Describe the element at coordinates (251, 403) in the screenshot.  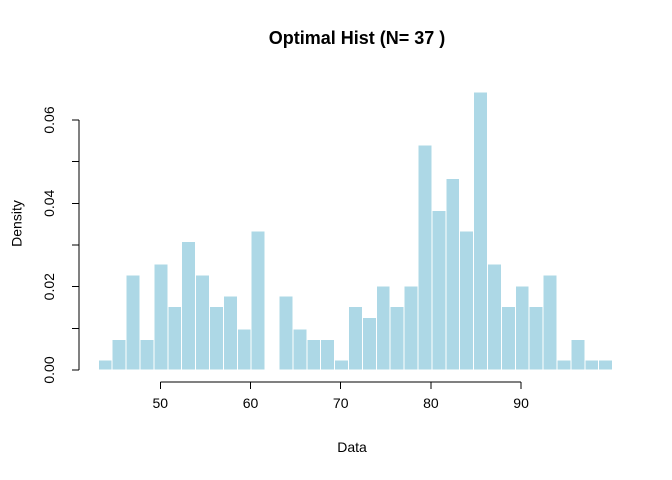
I see `x-tick-label: 60` at that location.